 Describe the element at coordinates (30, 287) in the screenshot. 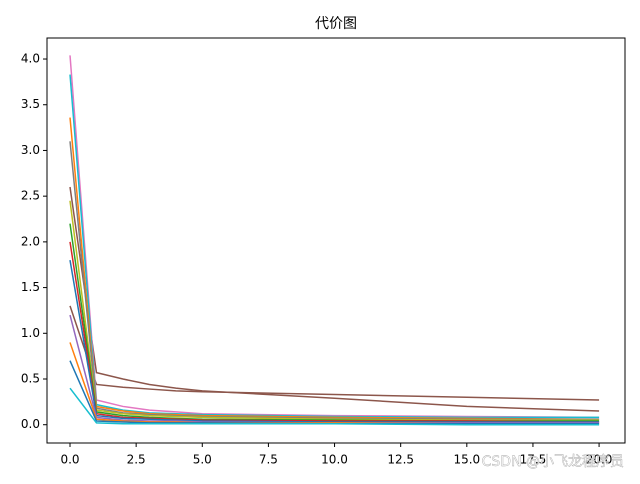

I see `y-tick-label: 1.5` at that location.